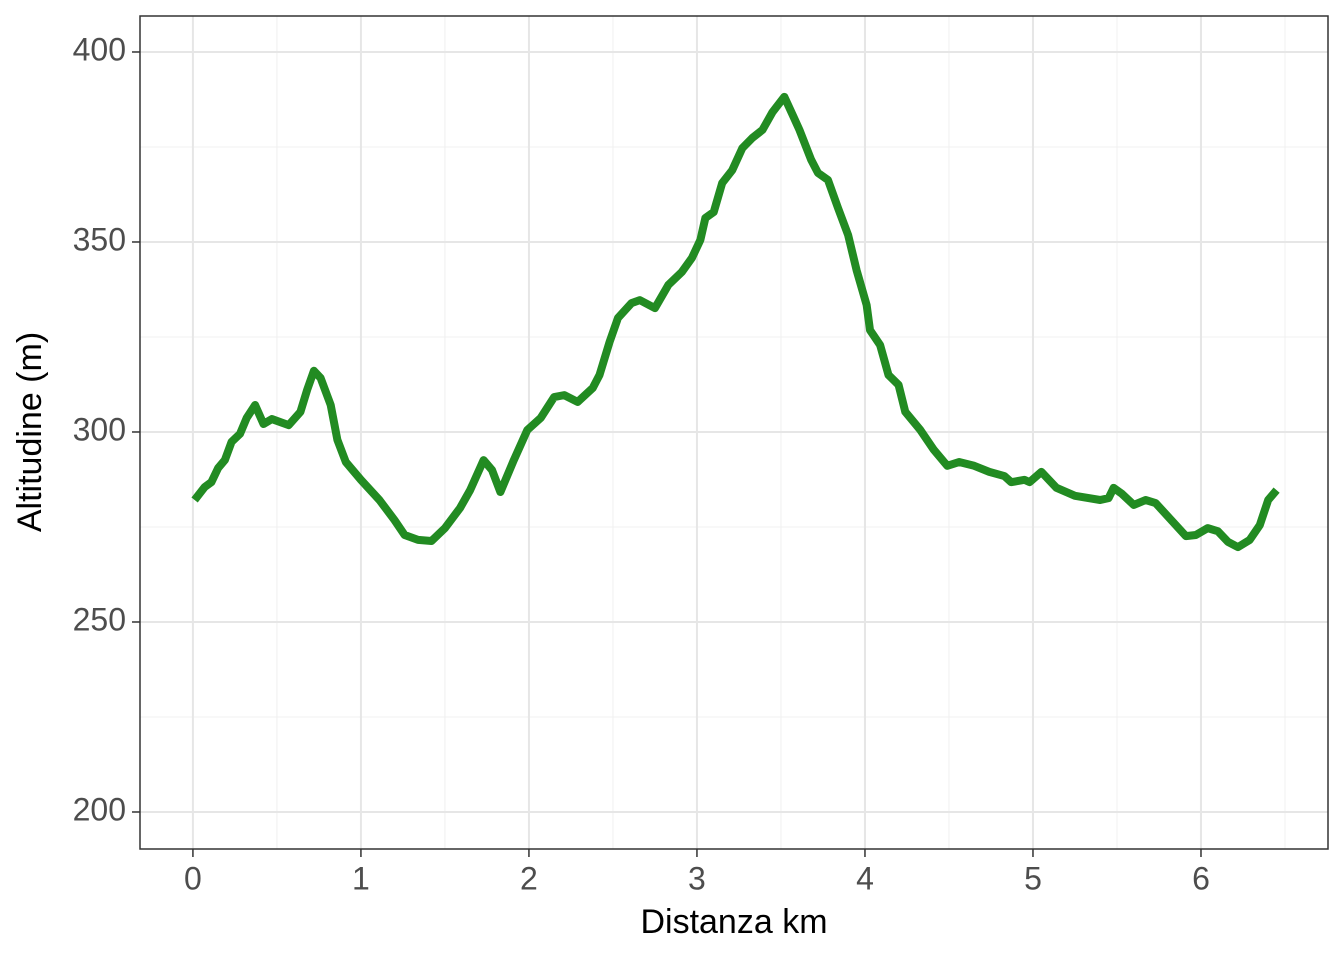  What do you see at coordinates (865, 878) in the screenshot?
I see `x-tick-label: 4` at bounding box center [865, 878].